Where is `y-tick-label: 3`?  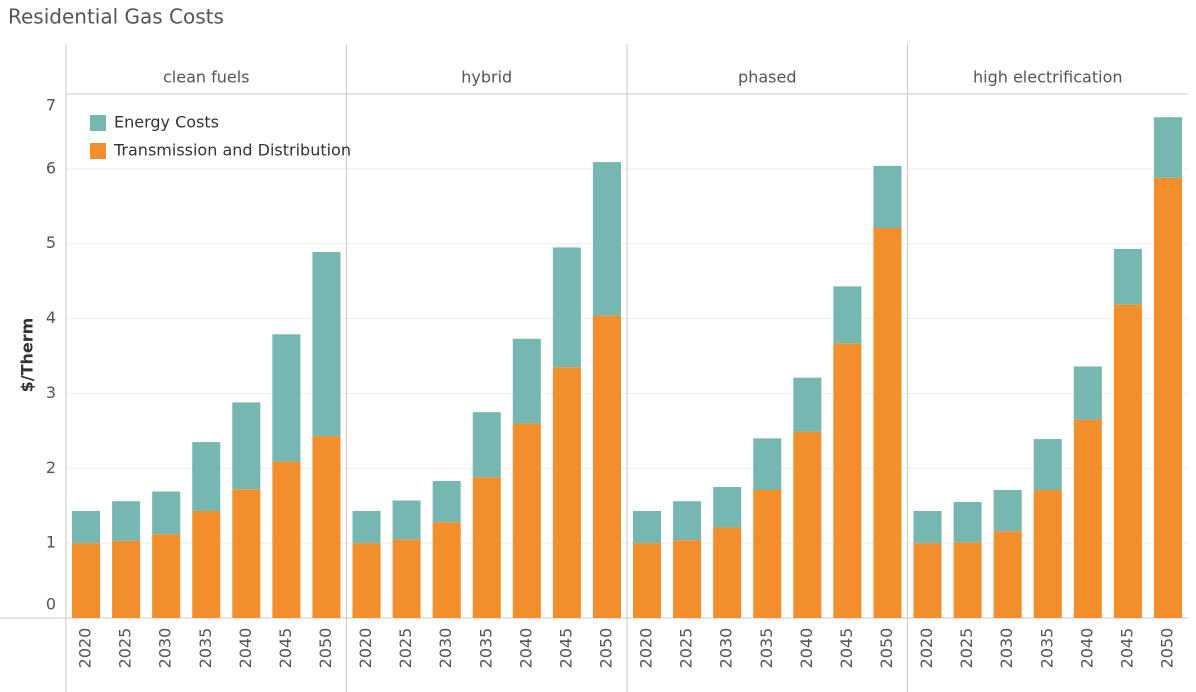
y-tick-label: 3 is located at coordinates (51, 392).